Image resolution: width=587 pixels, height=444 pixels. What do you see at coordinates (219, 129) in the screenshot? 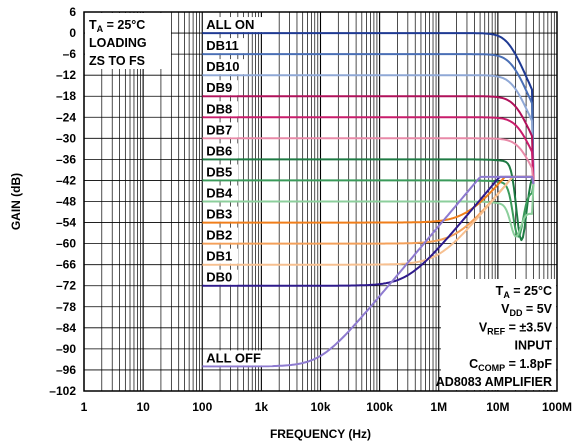
I see `series-label: DB7` at bounding box center [219, 129].